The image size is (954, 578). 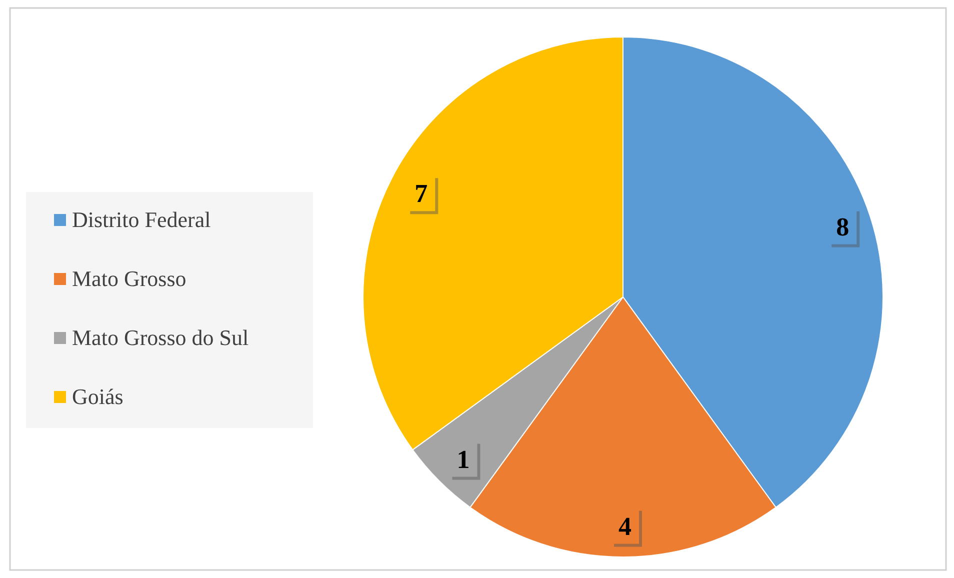 I want to click on data-label: 8, so click(x=843, y=227).